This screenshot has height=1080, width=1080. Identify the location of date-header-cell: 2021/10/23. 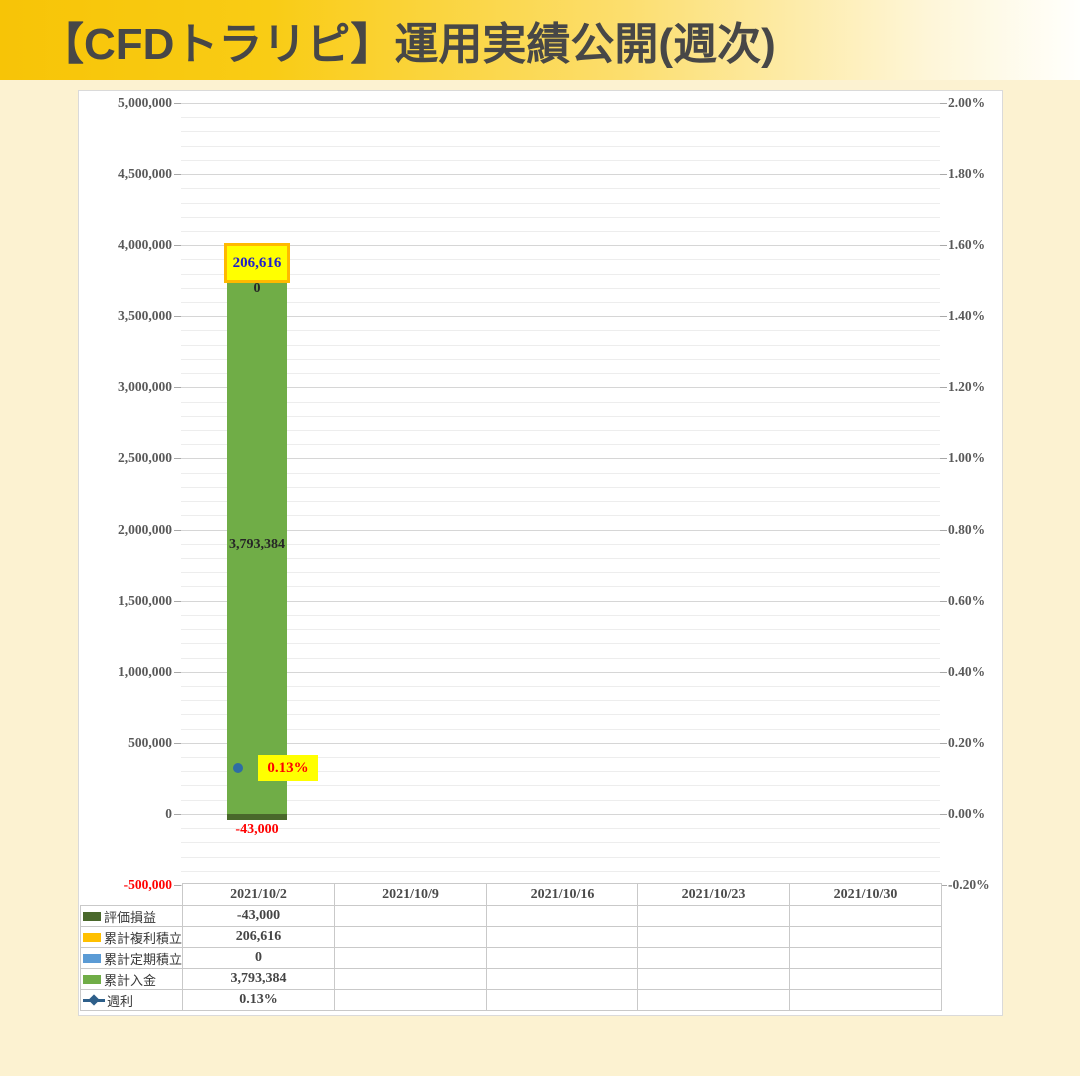
(713, 894).